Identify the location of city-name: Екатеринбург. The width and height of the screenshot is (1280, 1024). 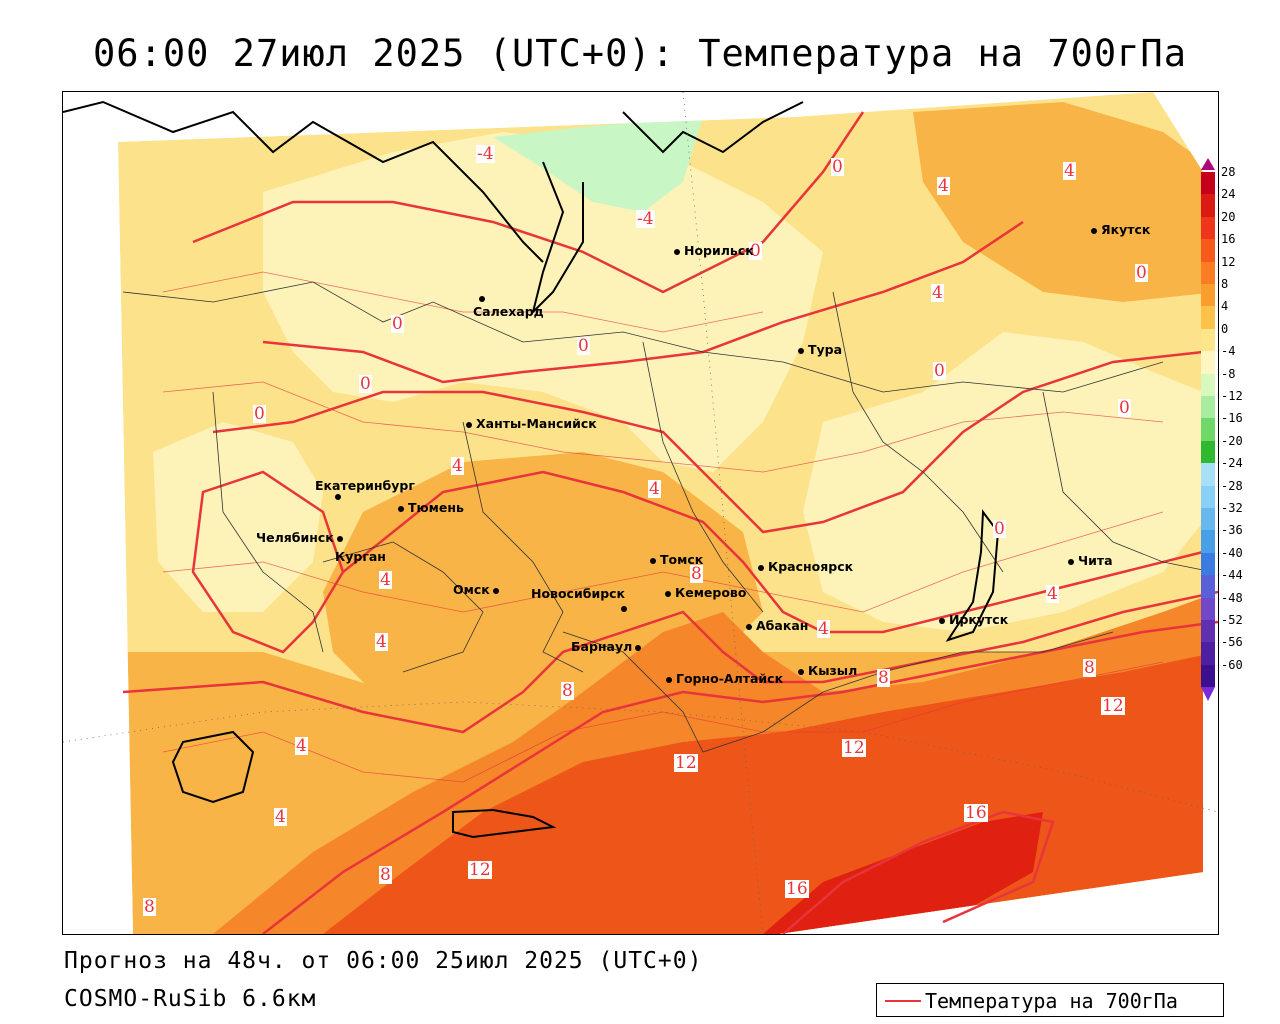
(365, 485).